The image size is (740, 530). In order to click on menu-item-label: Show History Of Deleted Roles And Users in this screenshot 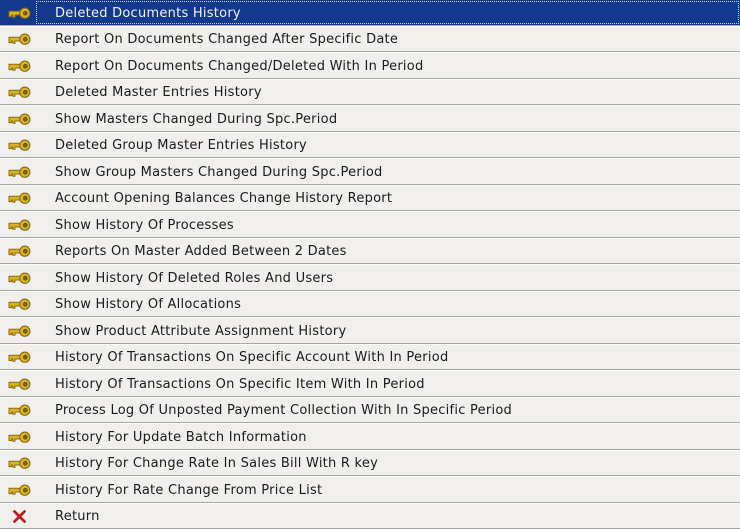, I will do `click(194, 278)`.